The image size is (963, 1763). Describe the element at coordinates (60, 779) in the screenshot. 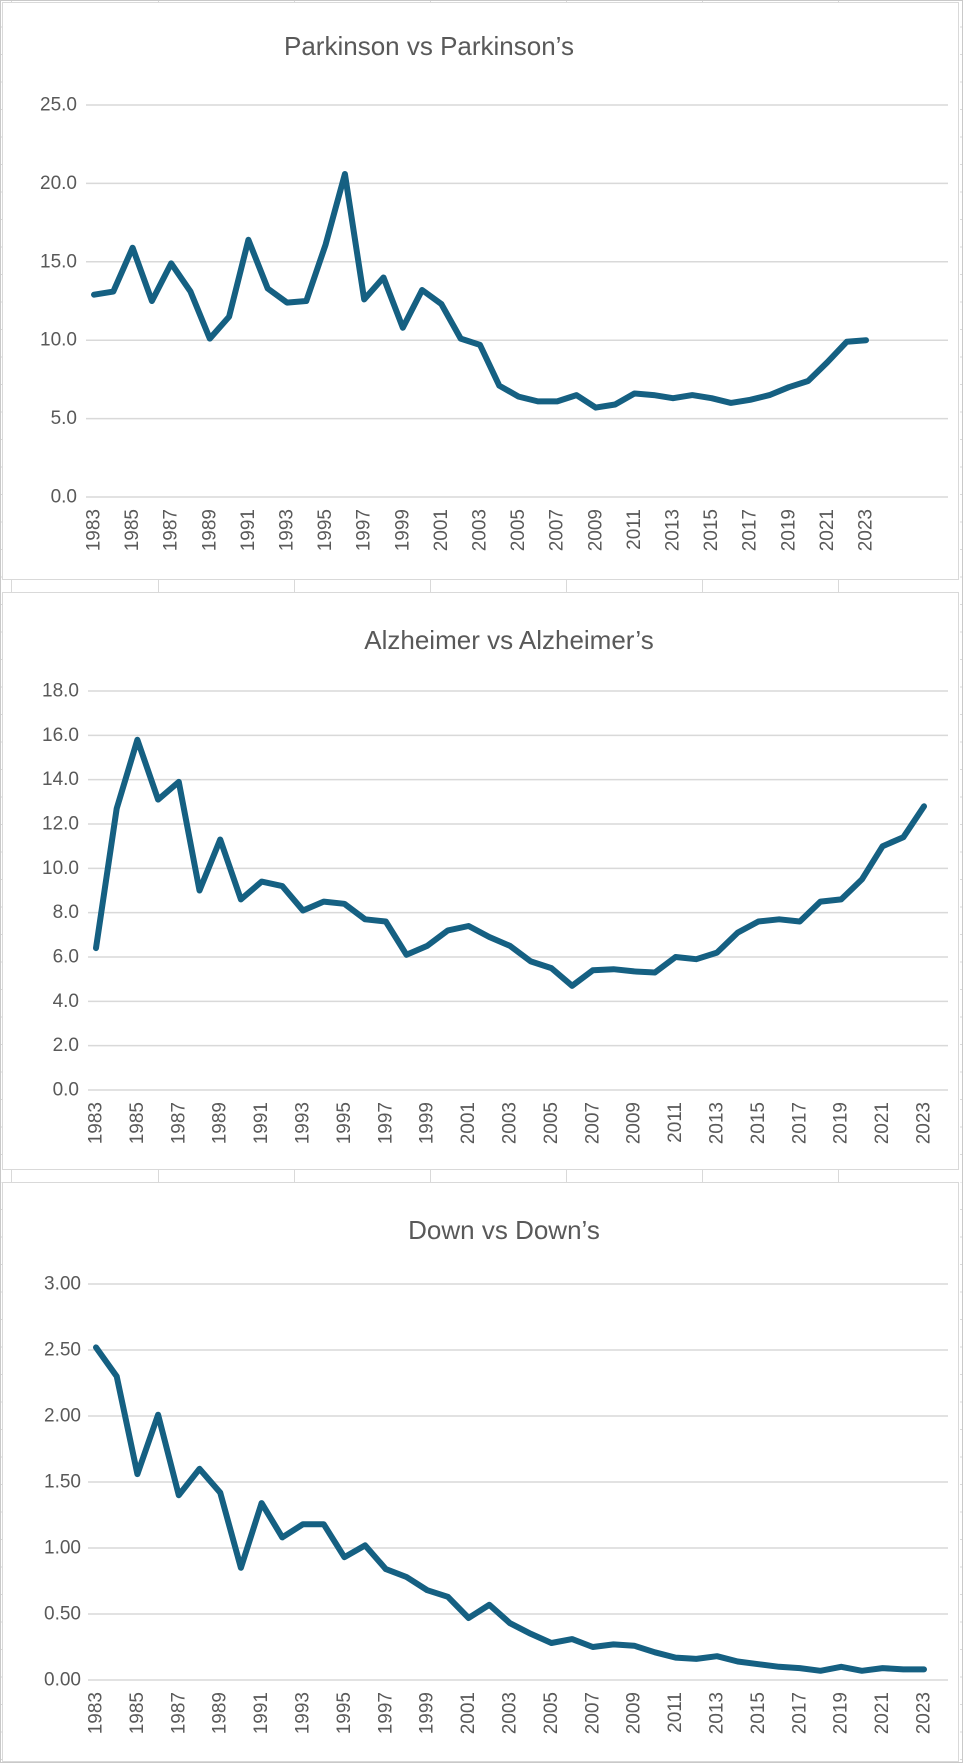

I see `y-tick-label: 14.0` at that location.